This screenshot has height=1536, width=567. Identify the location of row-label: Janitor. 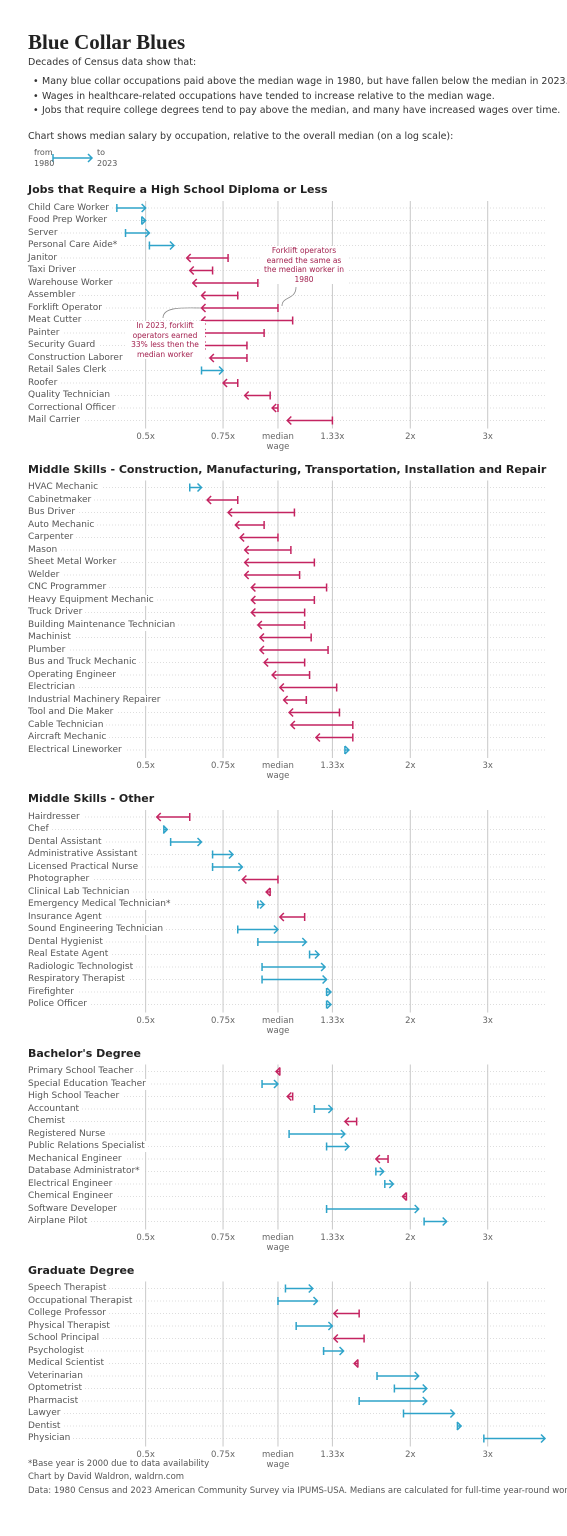
(44, 258).